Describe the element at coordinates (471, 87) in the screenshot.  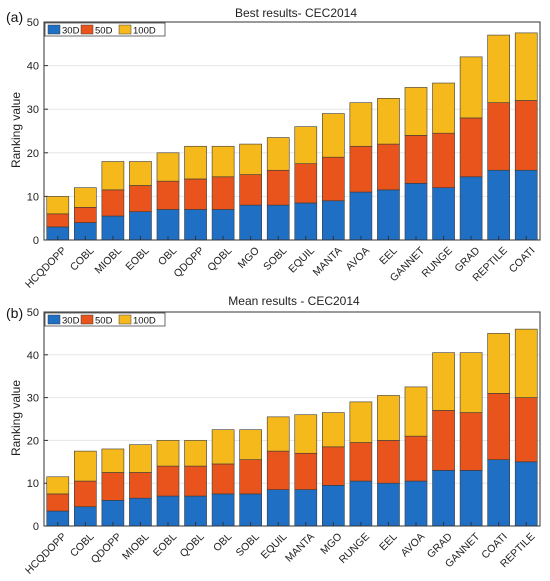
I see `bar-100D-GRAD` at that location.